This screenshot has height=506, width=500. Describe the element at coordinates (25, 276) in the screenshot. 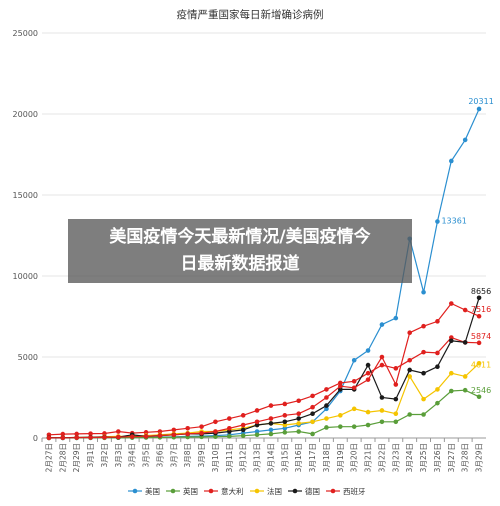

I see `y-tick-label: 10000` at that location.